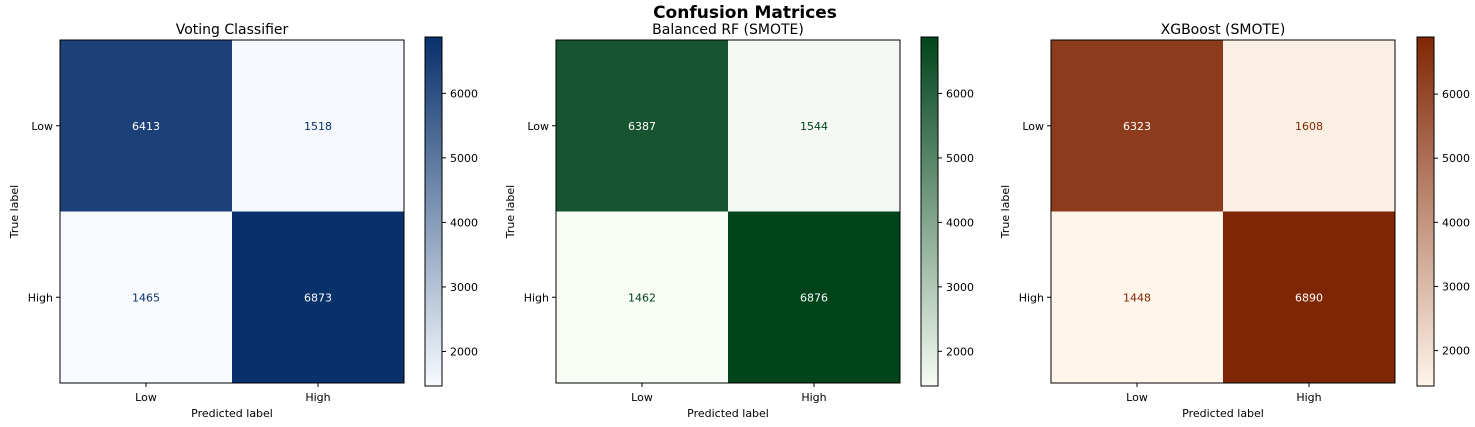 The width and height of the screenshot is (1475, 427). What do you see at coordinates (232, 30) in the screenshot?
I see `panel-title: Voting Classifier` at bounding box center [232, 30].